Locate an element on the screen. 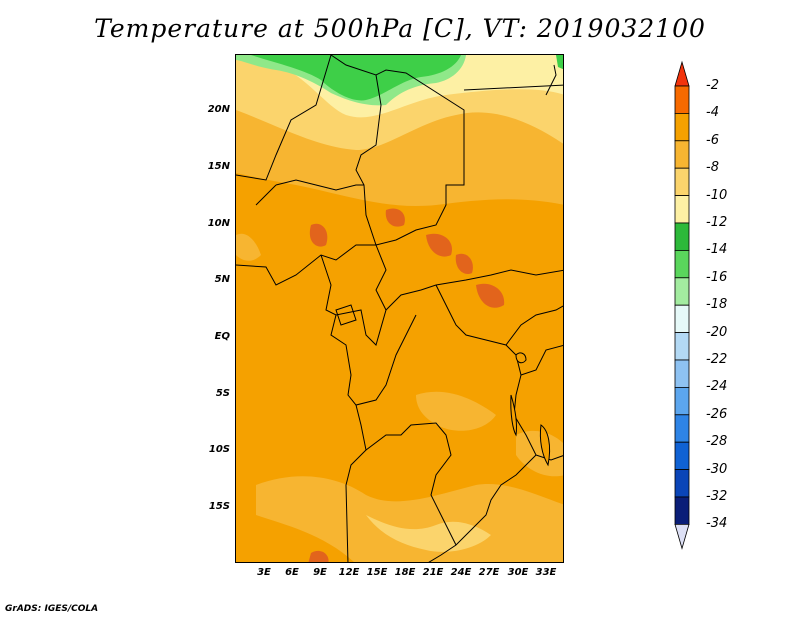  central-mid-patch is located at coordinates (456, 411).